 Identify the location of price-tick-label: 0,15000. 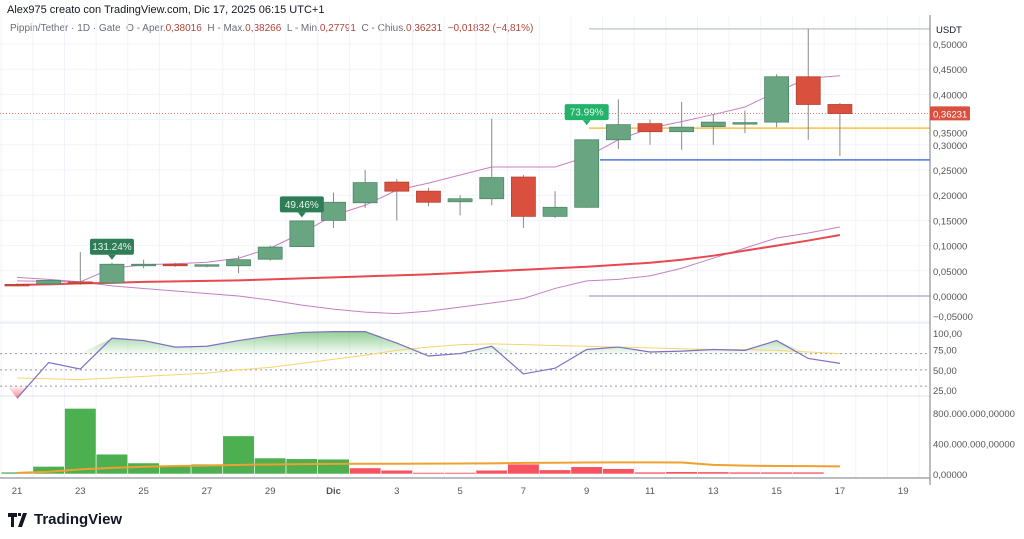
(950, 221).